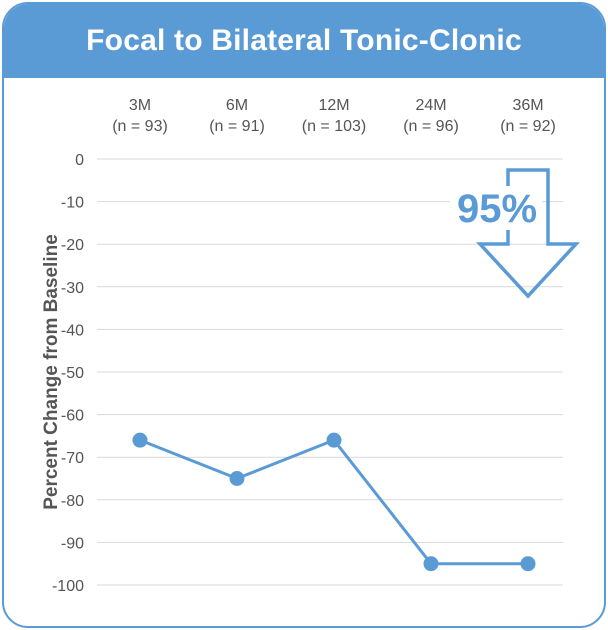 This screenshot has width=608, height=630. What do you see at coordinates (430, 105) in the screenshot?
I see `x-tick-label: 24M` at bounding box center [430, 105].